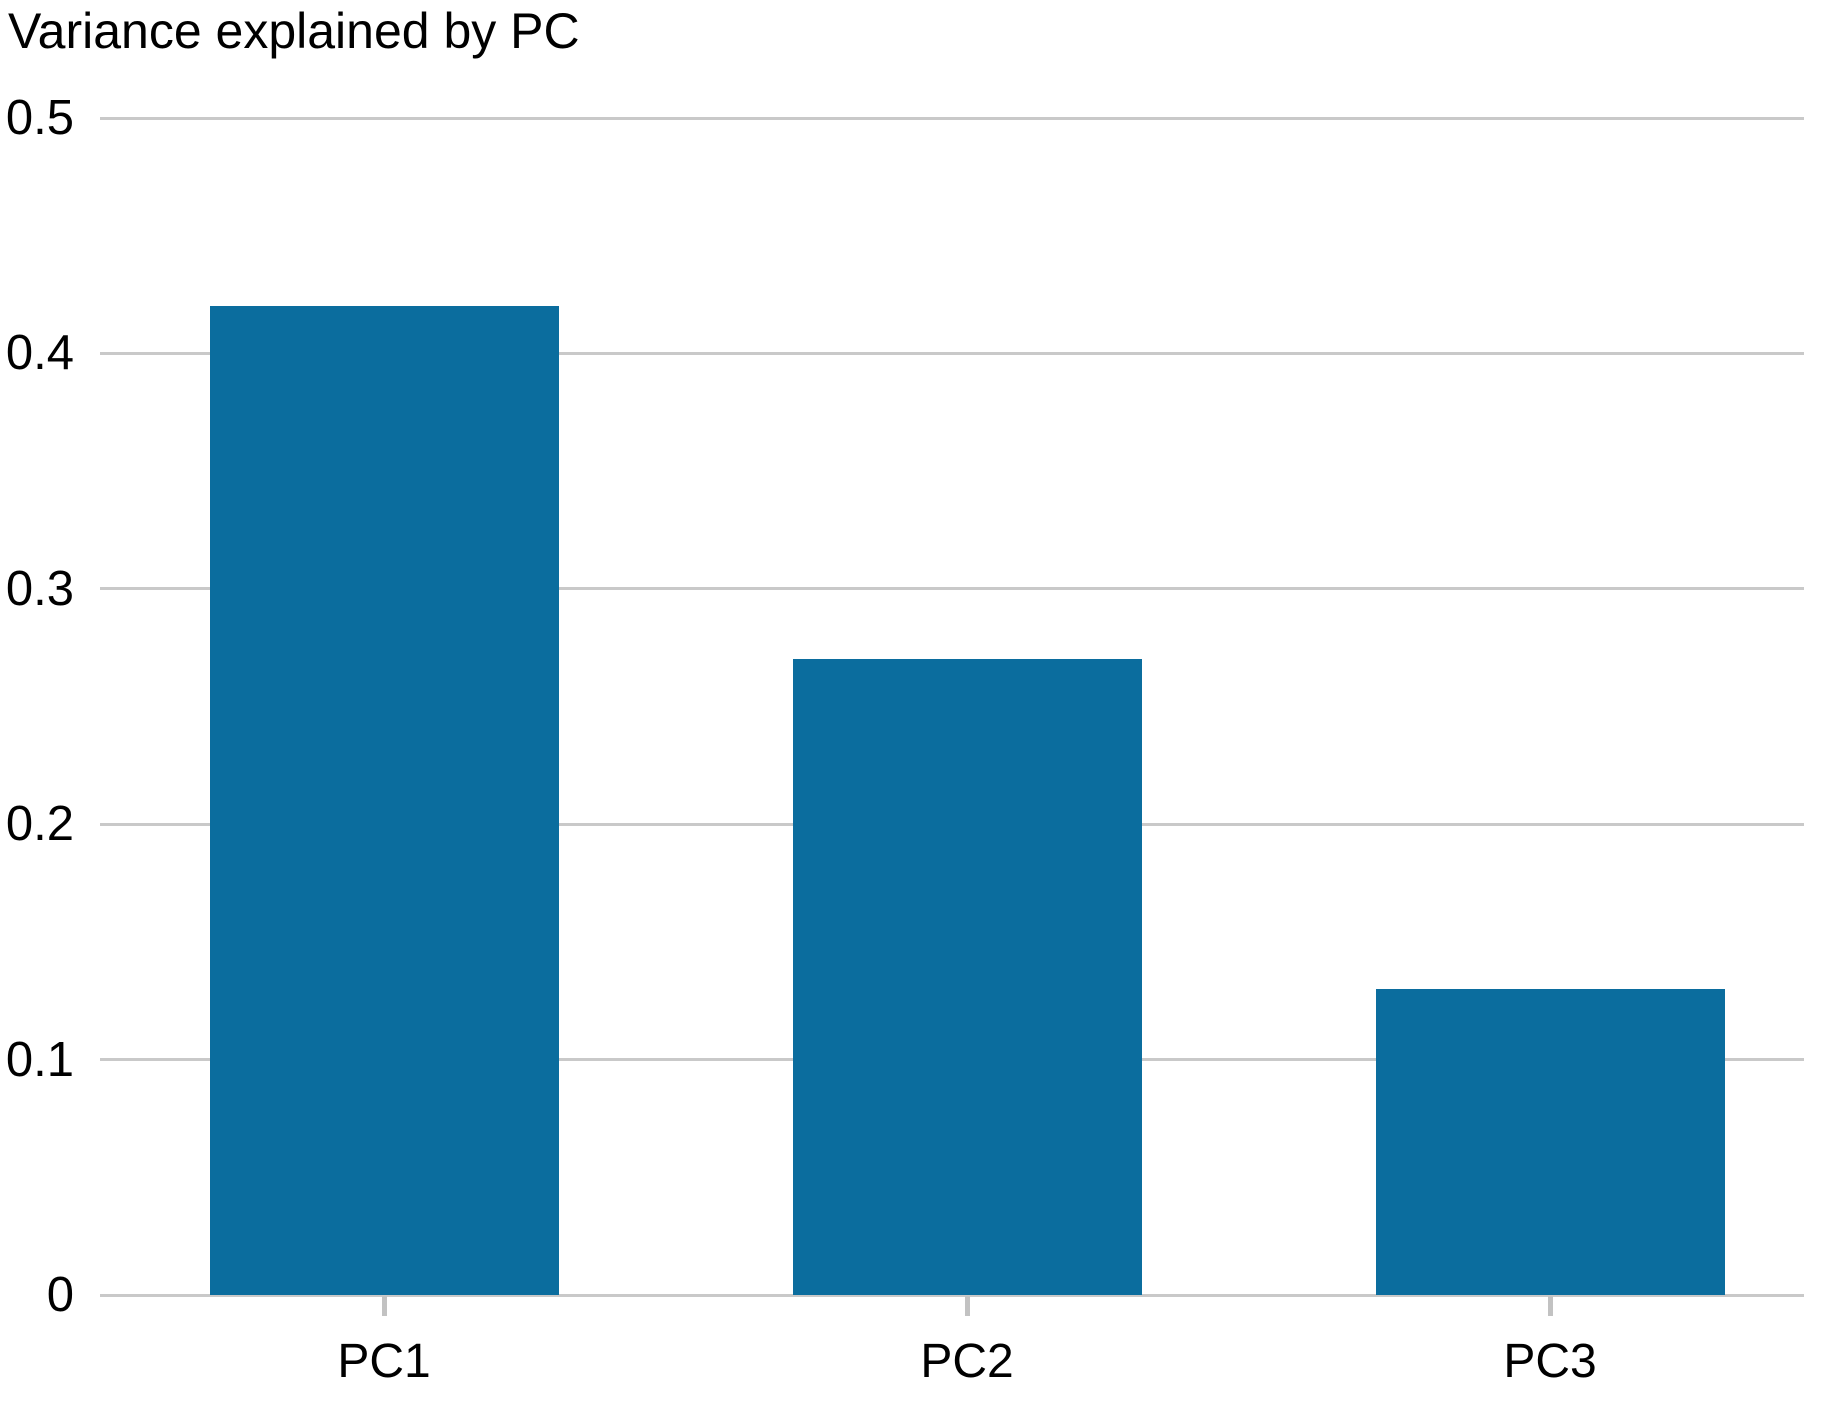  Describe the element at coordinates (39, 588) in the screenshot. I see `y-tick-label-0.3: 0.3` at that location.